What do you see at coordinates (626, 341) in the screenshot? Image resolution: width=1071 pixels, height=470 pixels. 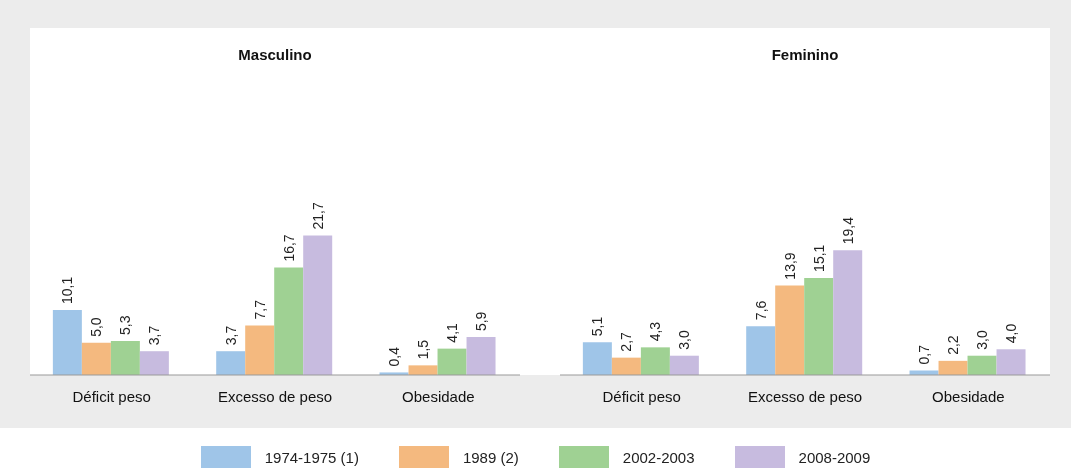 I see `data-label: 2,7` at bounding box center [626, 341].